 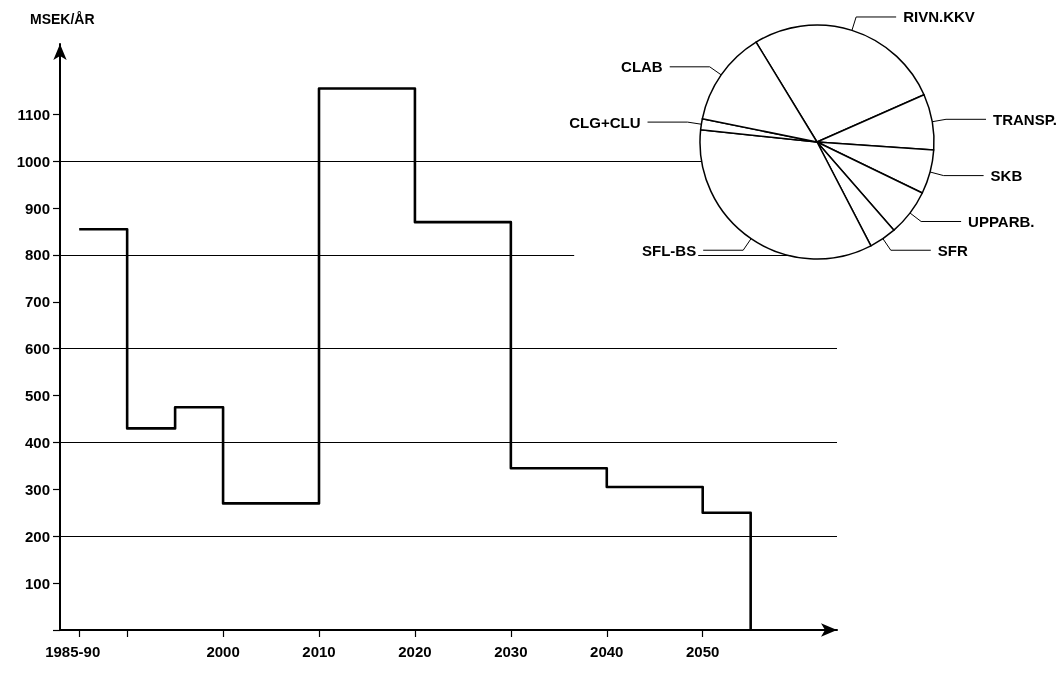 I want to click on slice-label: RIVN.KKV, so click(x=939, y=17).